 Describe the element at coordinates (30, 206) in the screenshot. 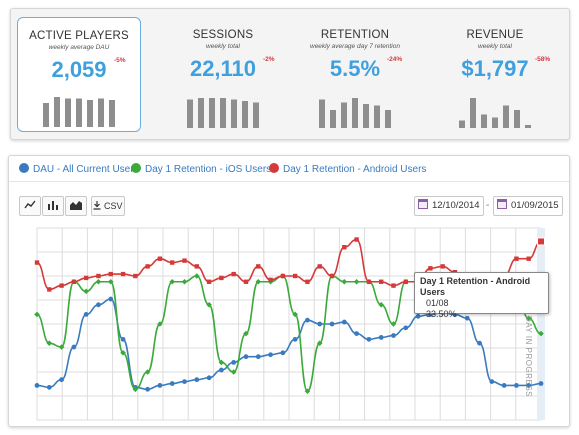

I see `line-chart-button` at that location.